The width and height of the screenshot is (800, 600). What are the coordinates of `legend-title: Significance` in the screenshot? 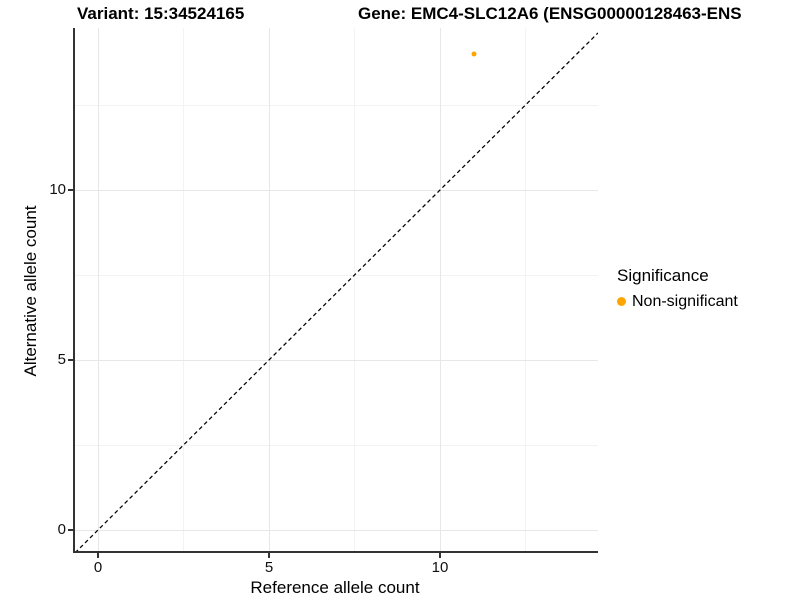 It's located at (663, 275).